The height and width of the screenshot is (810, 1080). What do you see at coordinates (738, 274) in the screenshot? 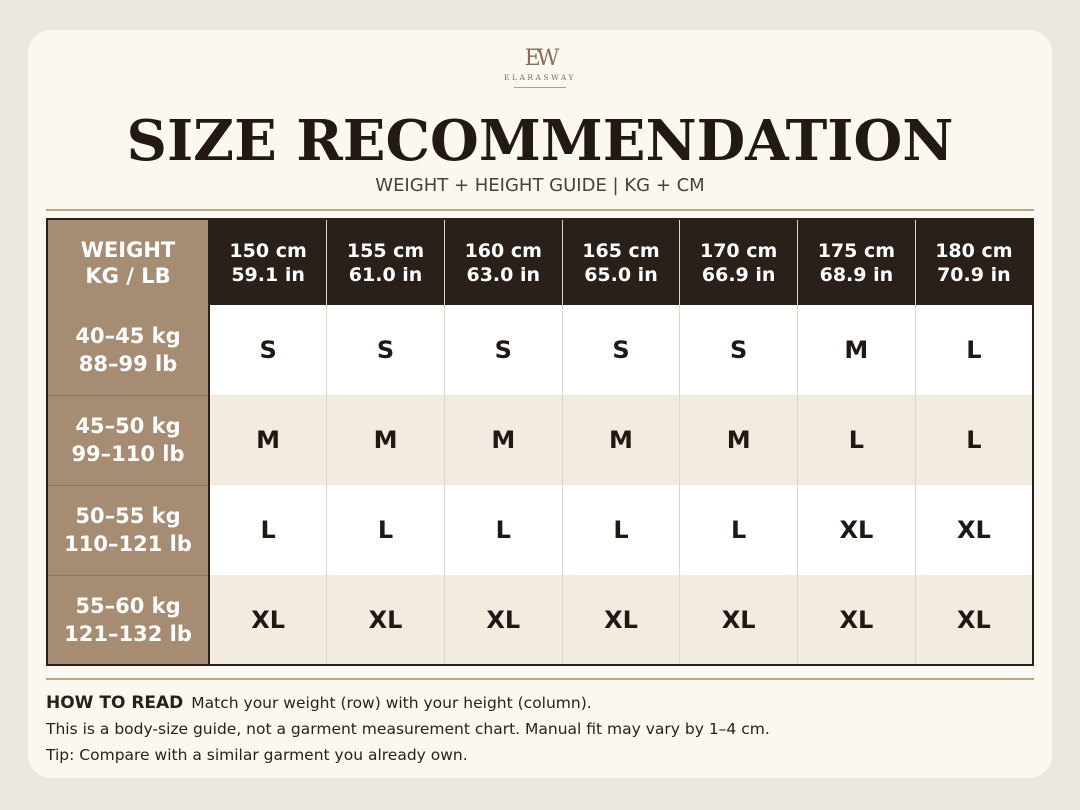
I see `height-in: 66.9 in` at bounding box center [738, 274].